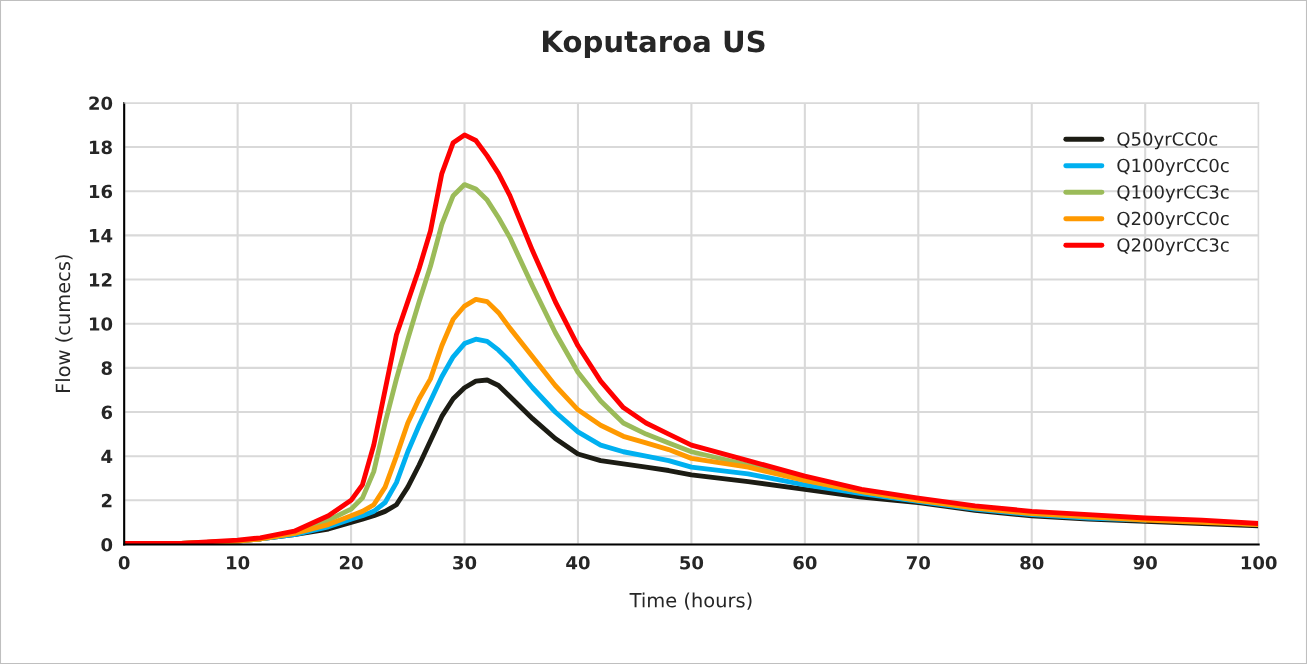 This screenshot has width=1307, height=664. What do you see at coordinates (1173, 167) in the screenshot?
I see `legend-label: Q100yrCC0c` at bounding box center [1173, 167].